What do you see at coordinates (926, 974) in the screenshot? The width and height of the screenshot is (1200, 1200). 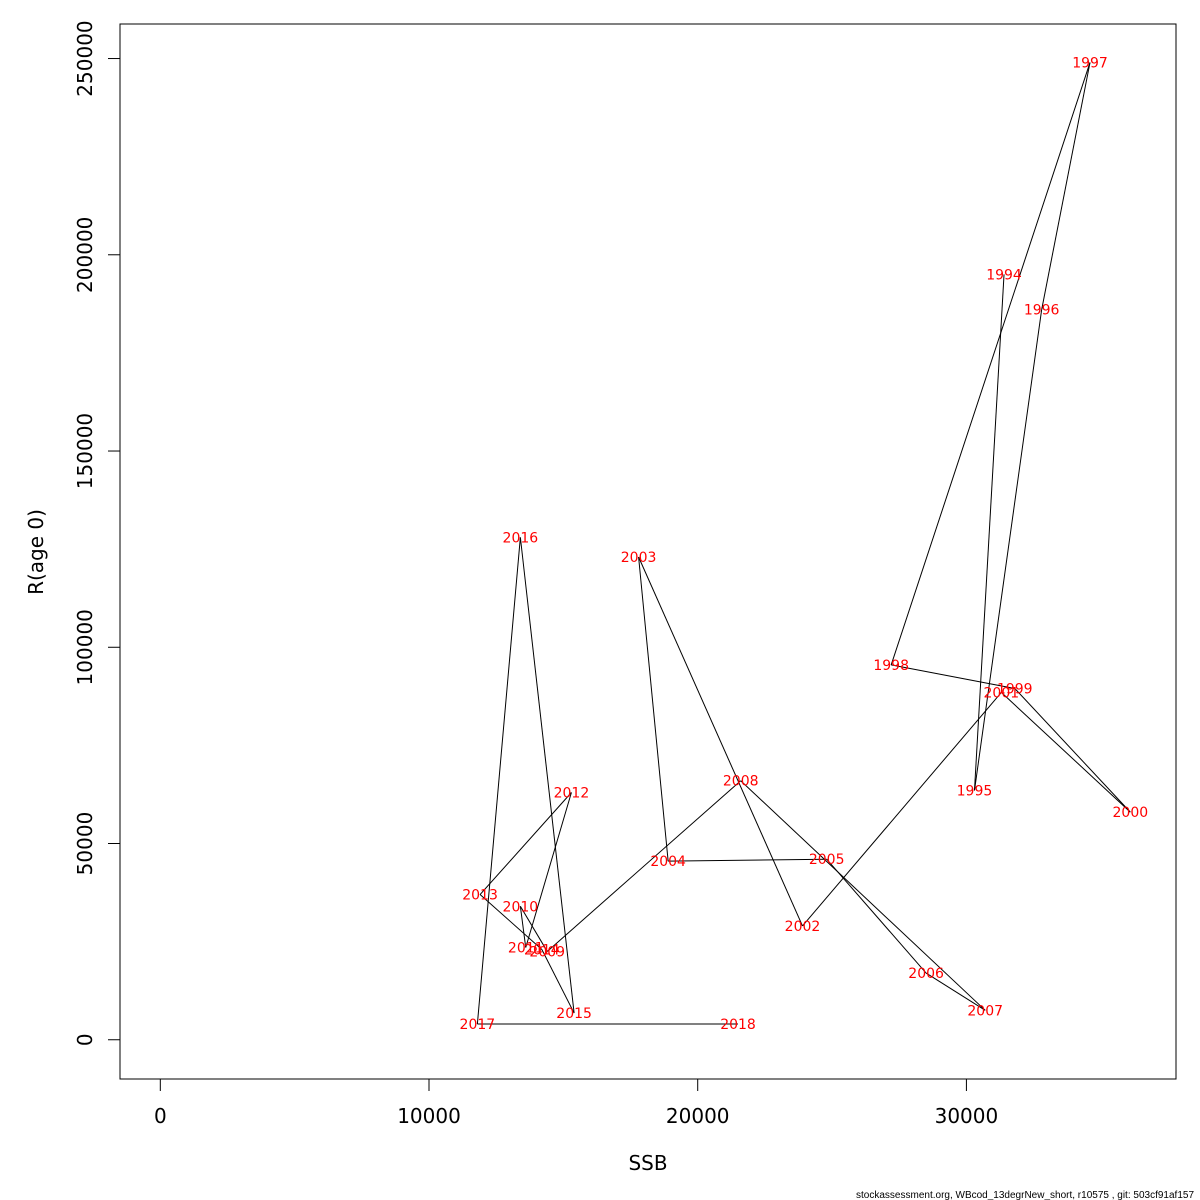 I see `year-label-2006: 2006` at bounding box center [926, 974].